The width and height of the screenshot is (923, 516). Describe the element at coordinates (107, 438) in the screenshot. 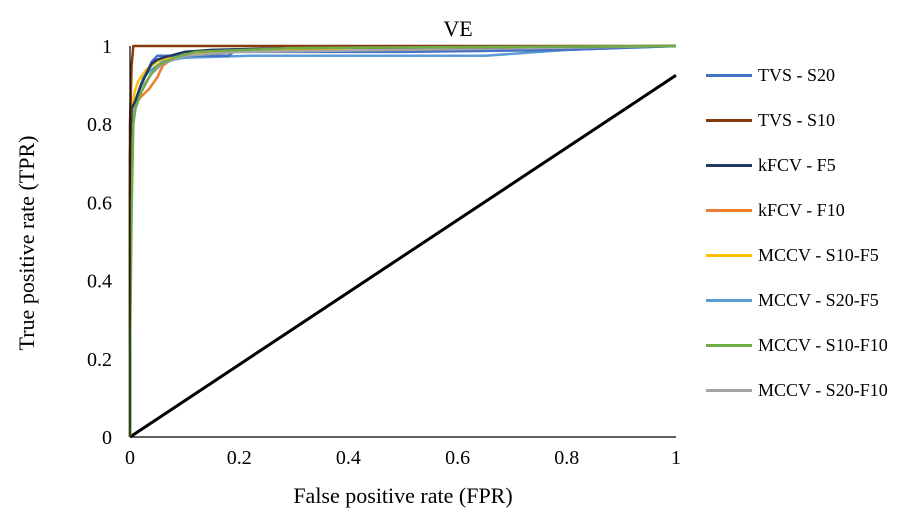

I see `y-tick-label: 0` at that location.